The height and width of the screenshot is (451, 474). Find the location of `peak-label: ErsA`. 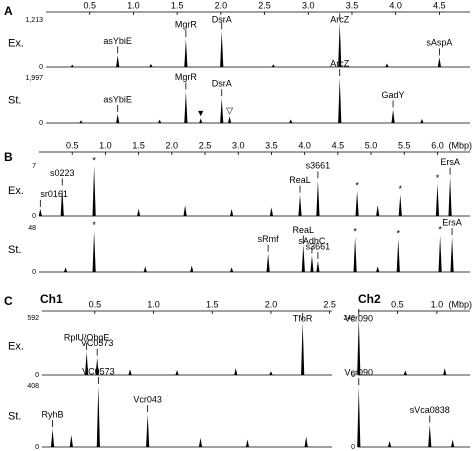

peak-label: ErsA is located at coordinates (450, 162).